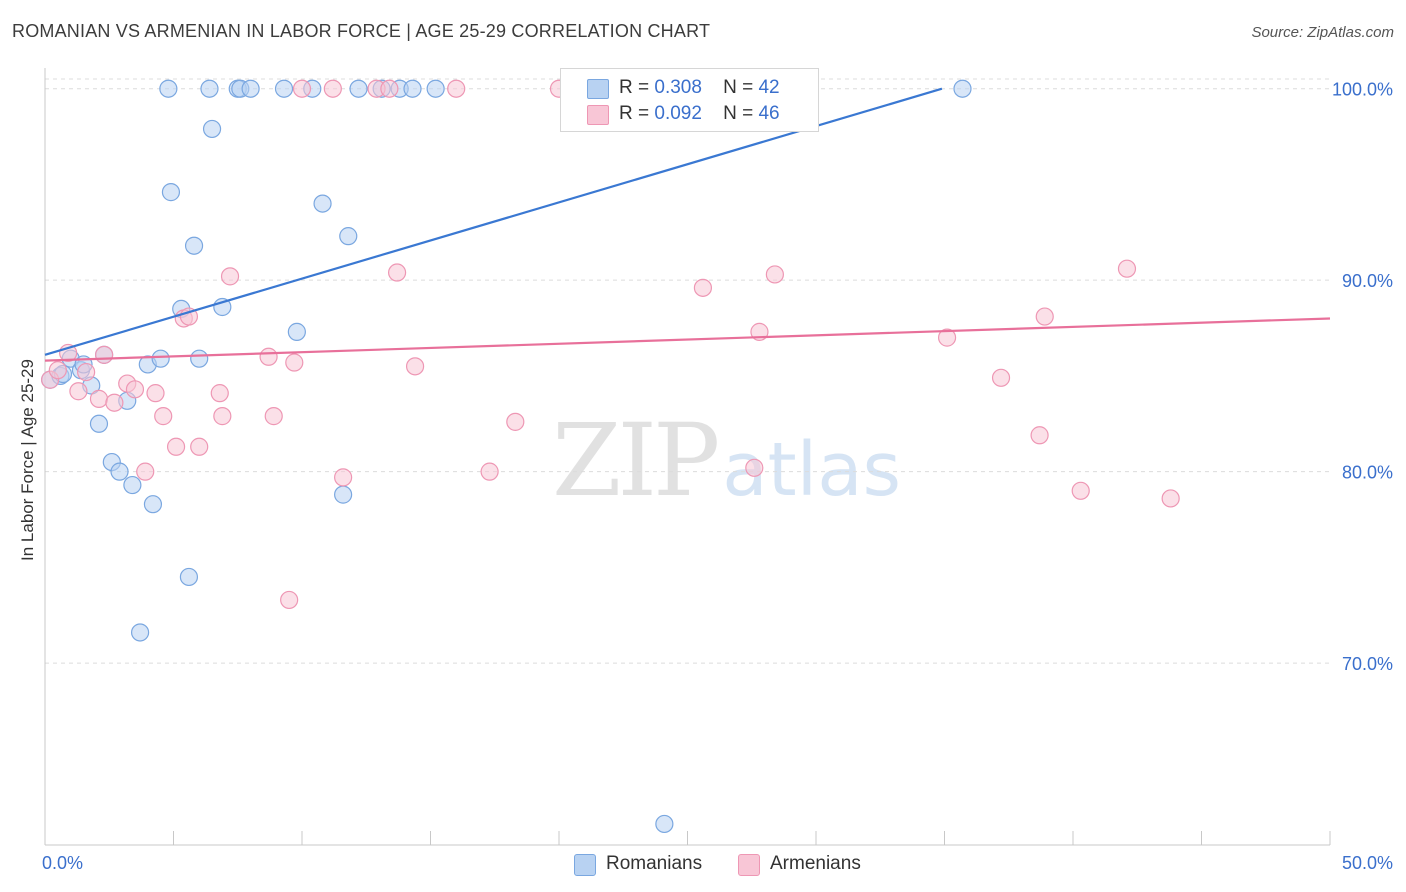  What do you see at coordinates (1367, 664) in the screenshot?
I see `y-tick-label: 70.0%` at bounding box center [1367, 664].